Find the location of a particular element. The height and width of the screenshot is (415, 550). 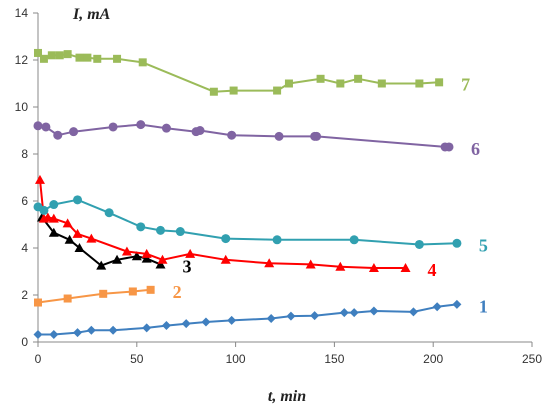

x-tick-label: 150 is located at coordinates (334, 359).